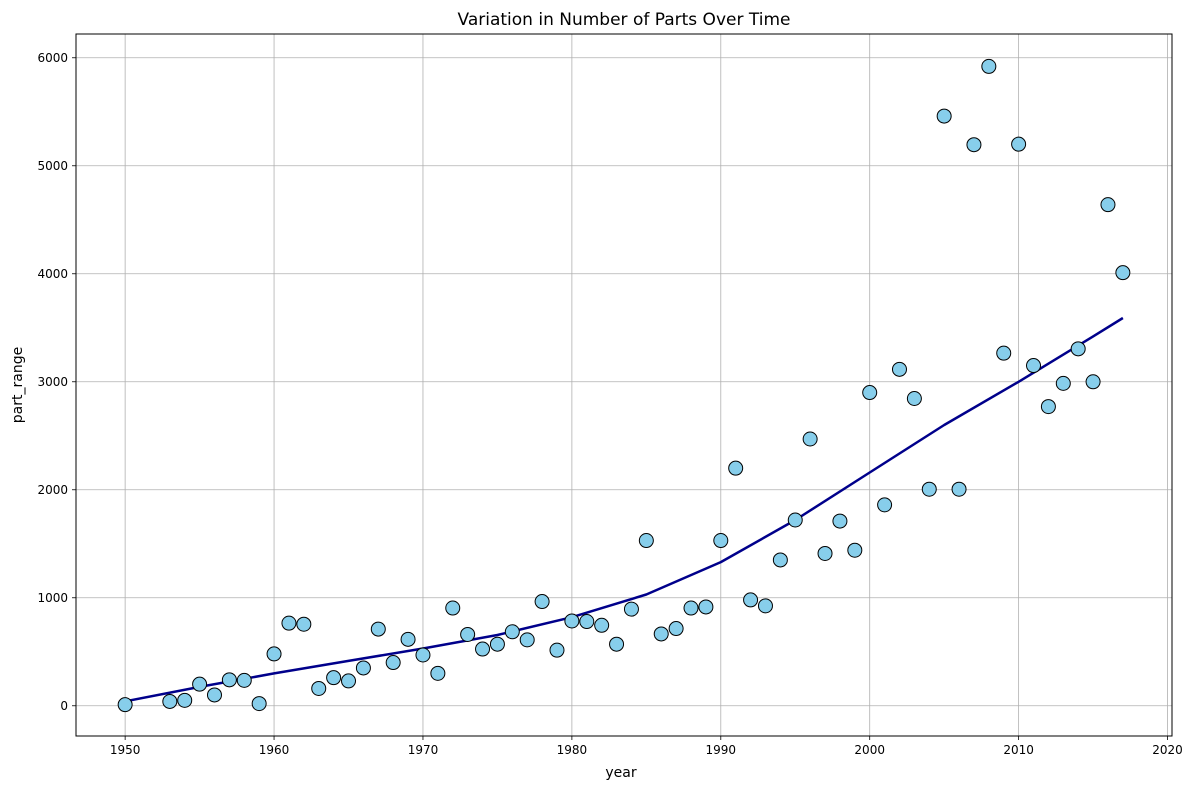 This screenshot has height=790, width=1189. Describe the element at coordinates (620, 773) in the screenshot. I see `x-axis-label: year` at that location.